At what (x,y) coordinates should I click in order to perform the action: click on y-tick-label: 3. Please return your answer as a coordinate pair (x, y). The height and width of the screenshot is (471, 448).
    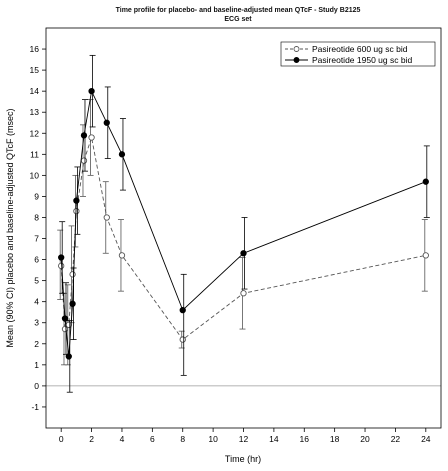
    Looking at the image, I should click on (36, 323).